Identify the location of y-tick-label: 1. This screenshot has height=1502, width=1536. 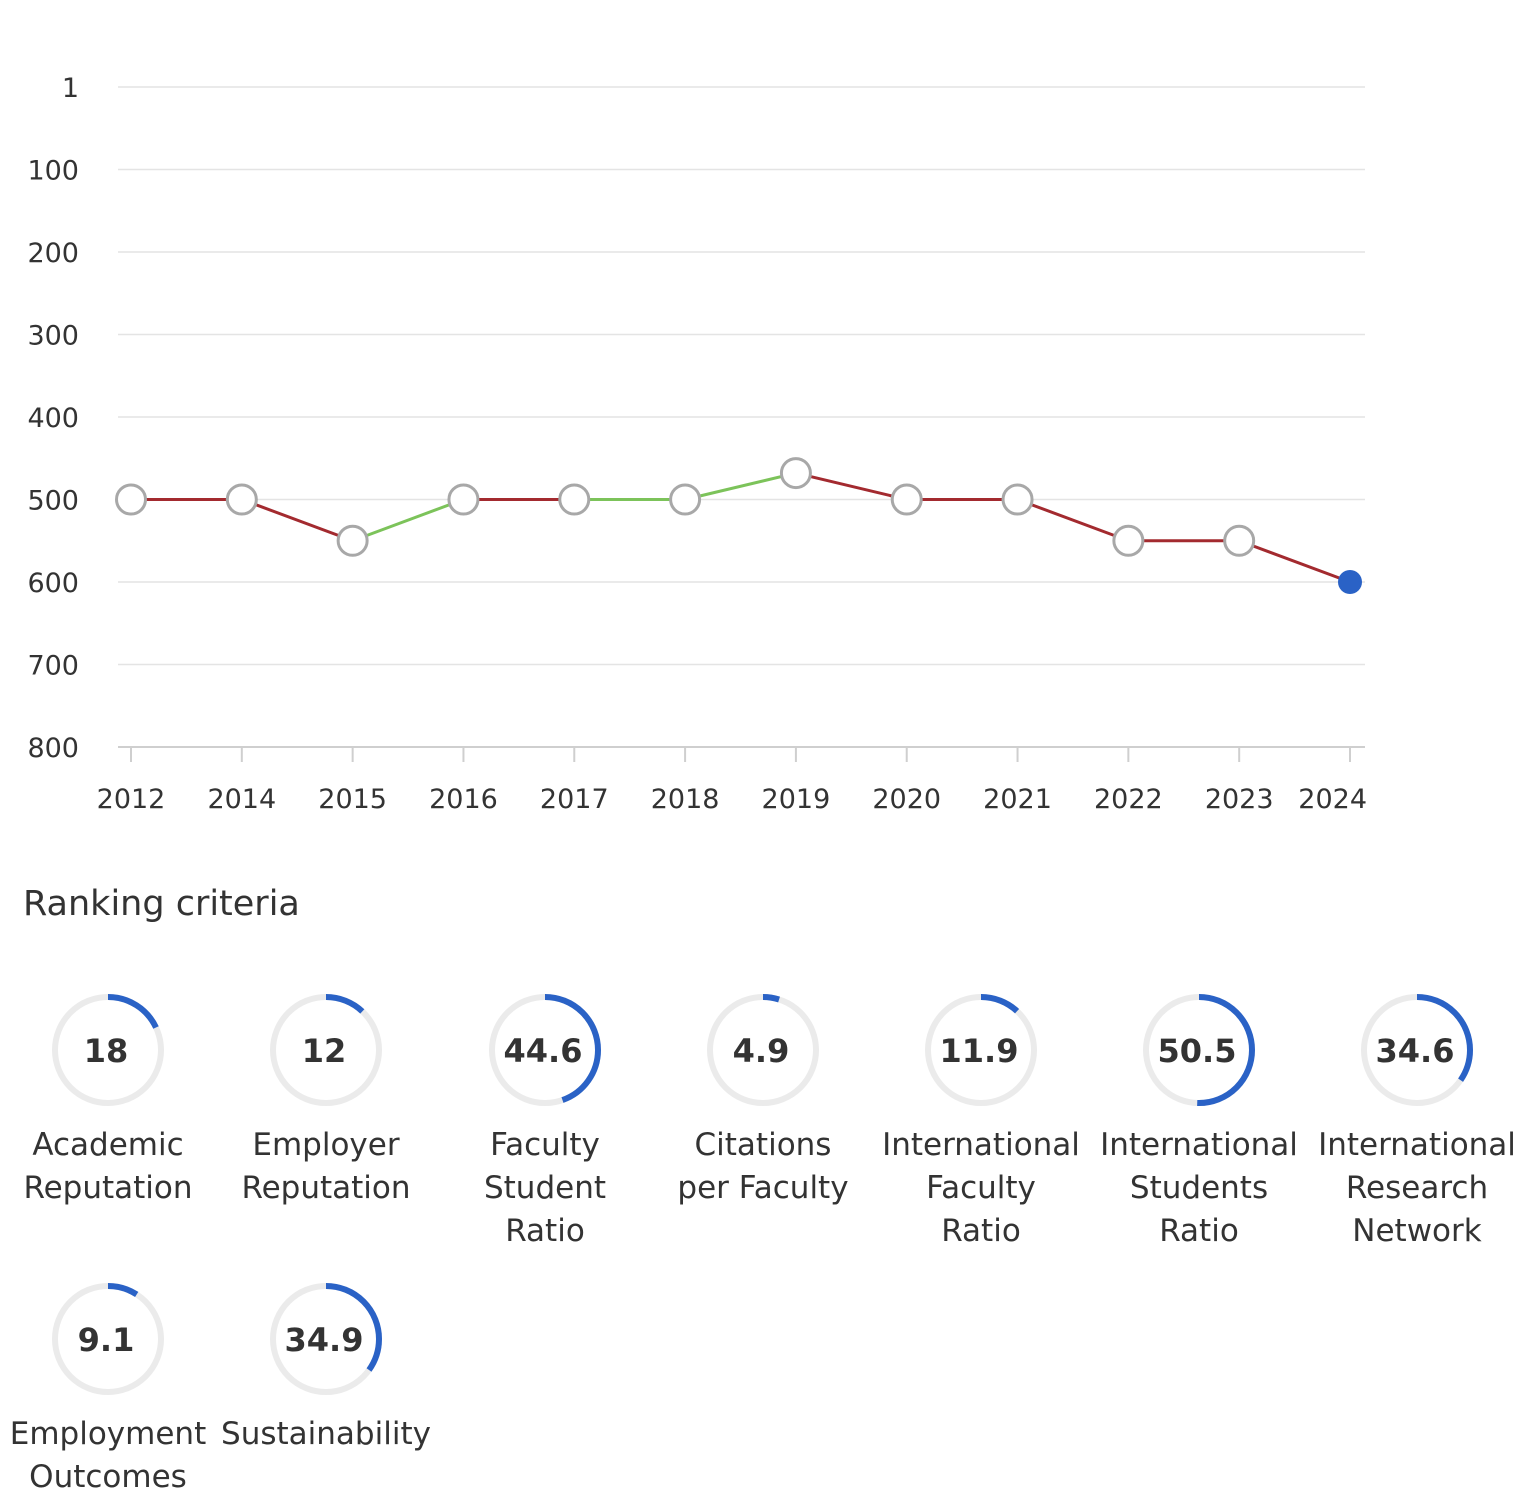
(70, 88).